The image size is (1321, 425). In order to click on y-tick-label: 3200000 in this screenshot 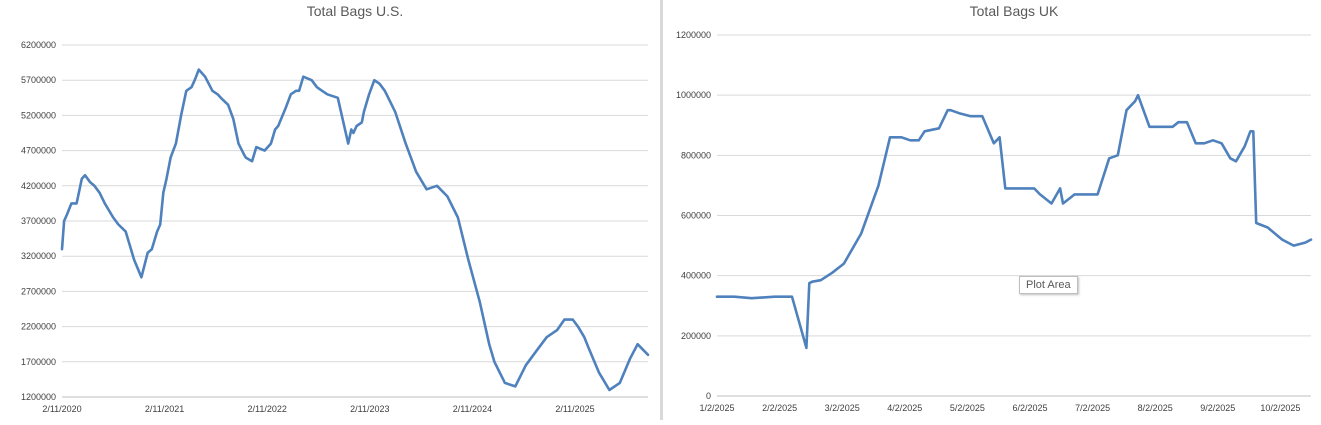, I will do `click(38, 256)`.